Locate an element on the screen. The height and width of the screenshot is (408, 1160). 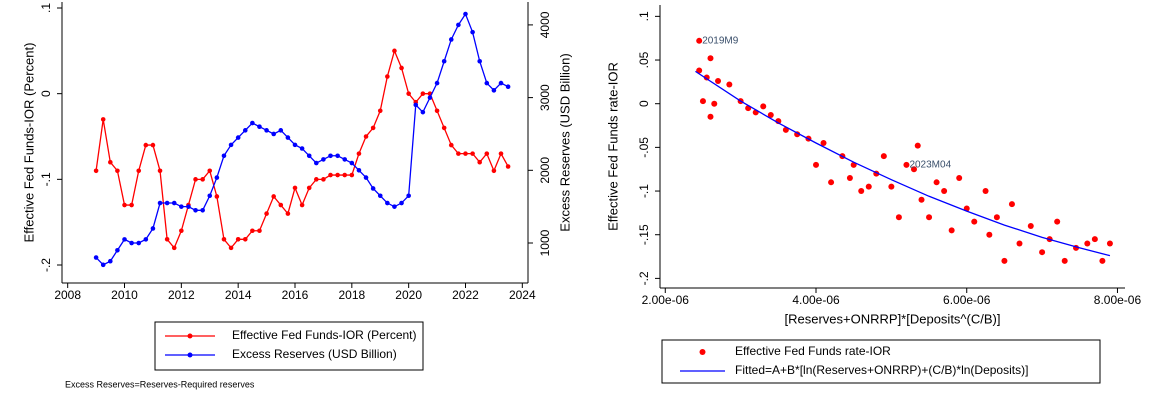
y-tick-label: -.1 is located at coordinates (46, 179).